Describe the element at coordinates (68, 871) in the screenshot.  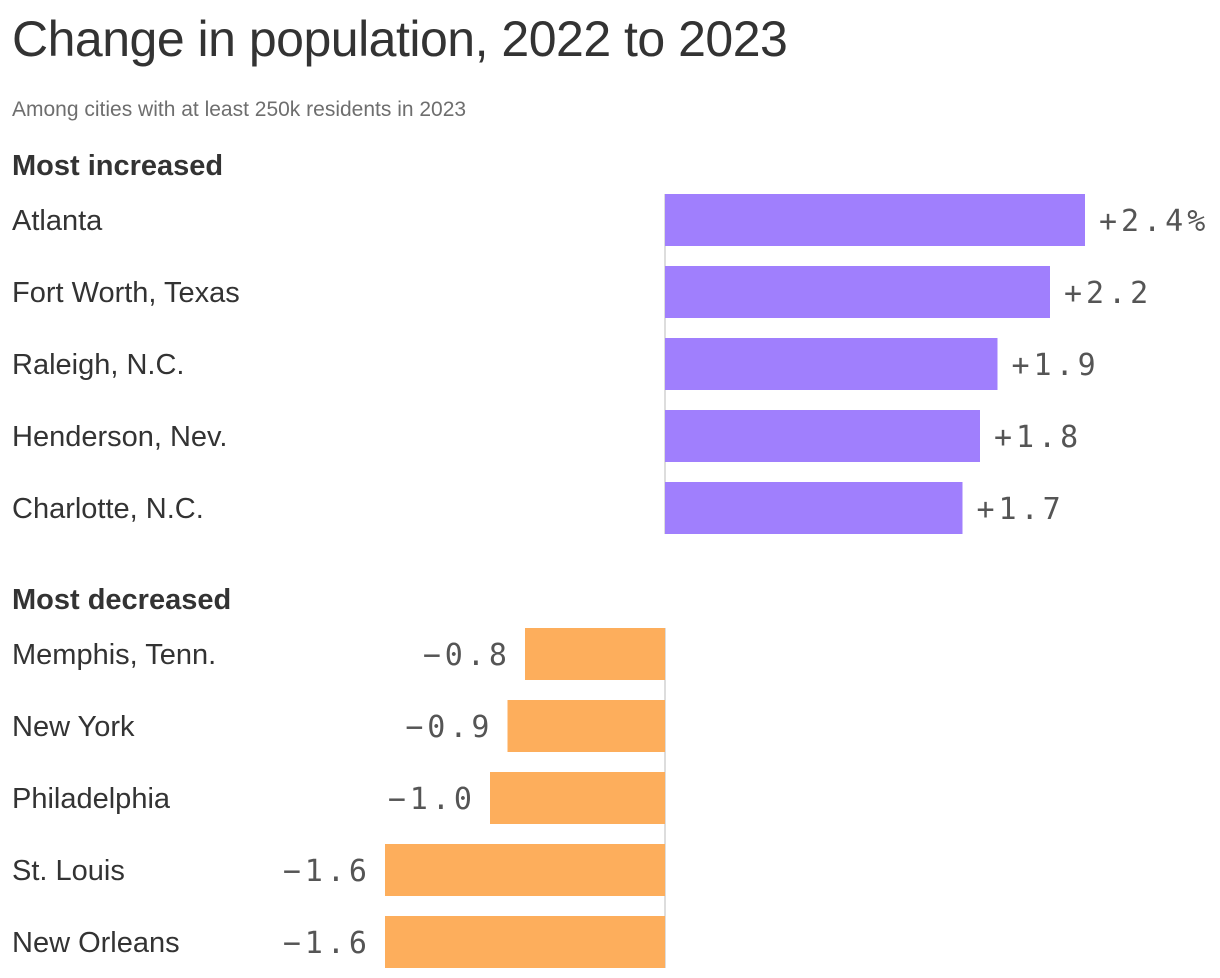
I see `category-label: St. Louis` at that location.